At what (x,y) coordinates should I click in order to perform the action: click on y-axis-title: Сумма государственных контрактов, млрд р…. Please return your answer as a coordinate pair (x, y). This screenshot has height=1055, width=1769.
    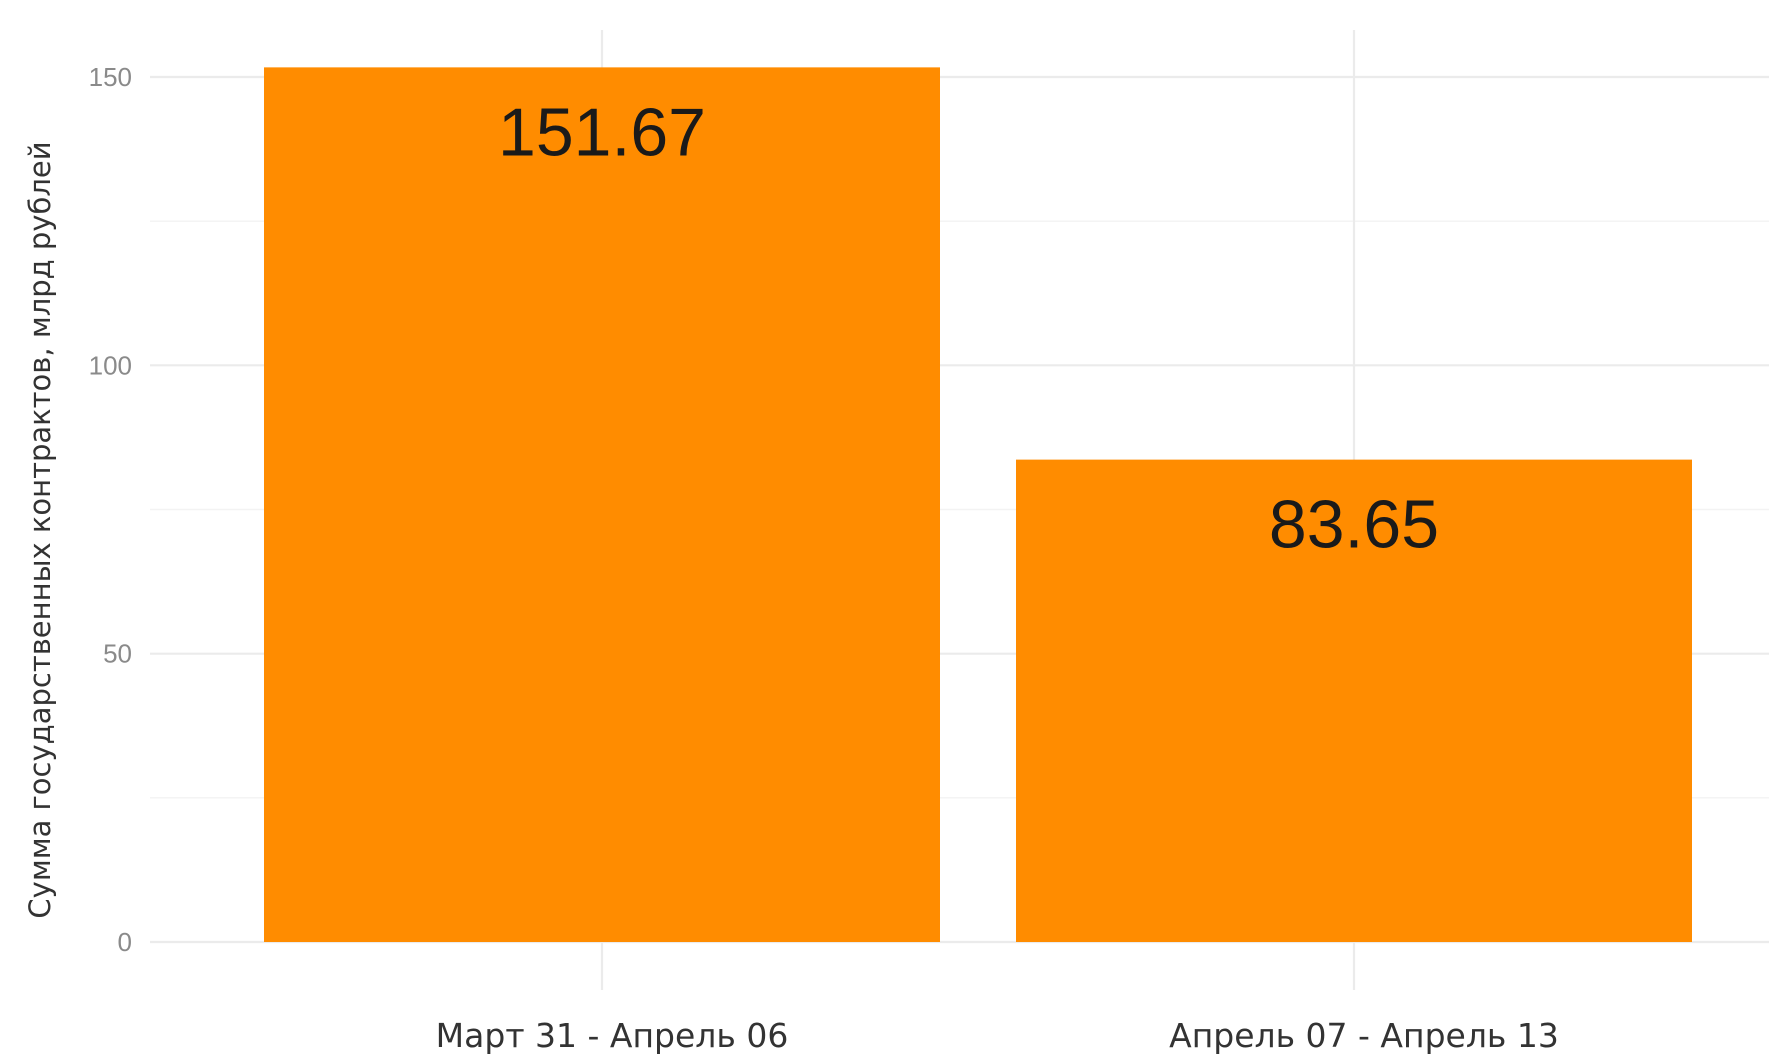
    Looking at the image, I should click on (40, 529).